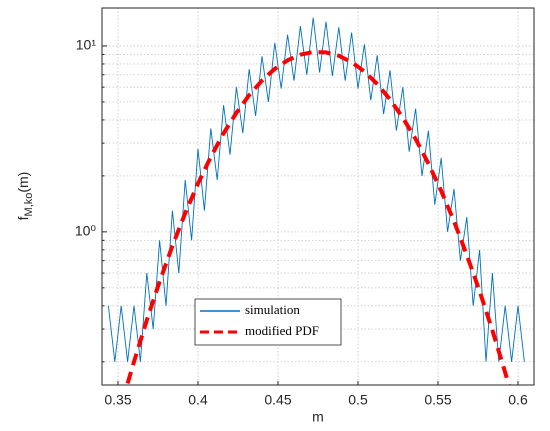  What do you see at coordinates (318, 417) in the screenshot?
I see `x-axis-label: m` at bounding box center [318, 417].